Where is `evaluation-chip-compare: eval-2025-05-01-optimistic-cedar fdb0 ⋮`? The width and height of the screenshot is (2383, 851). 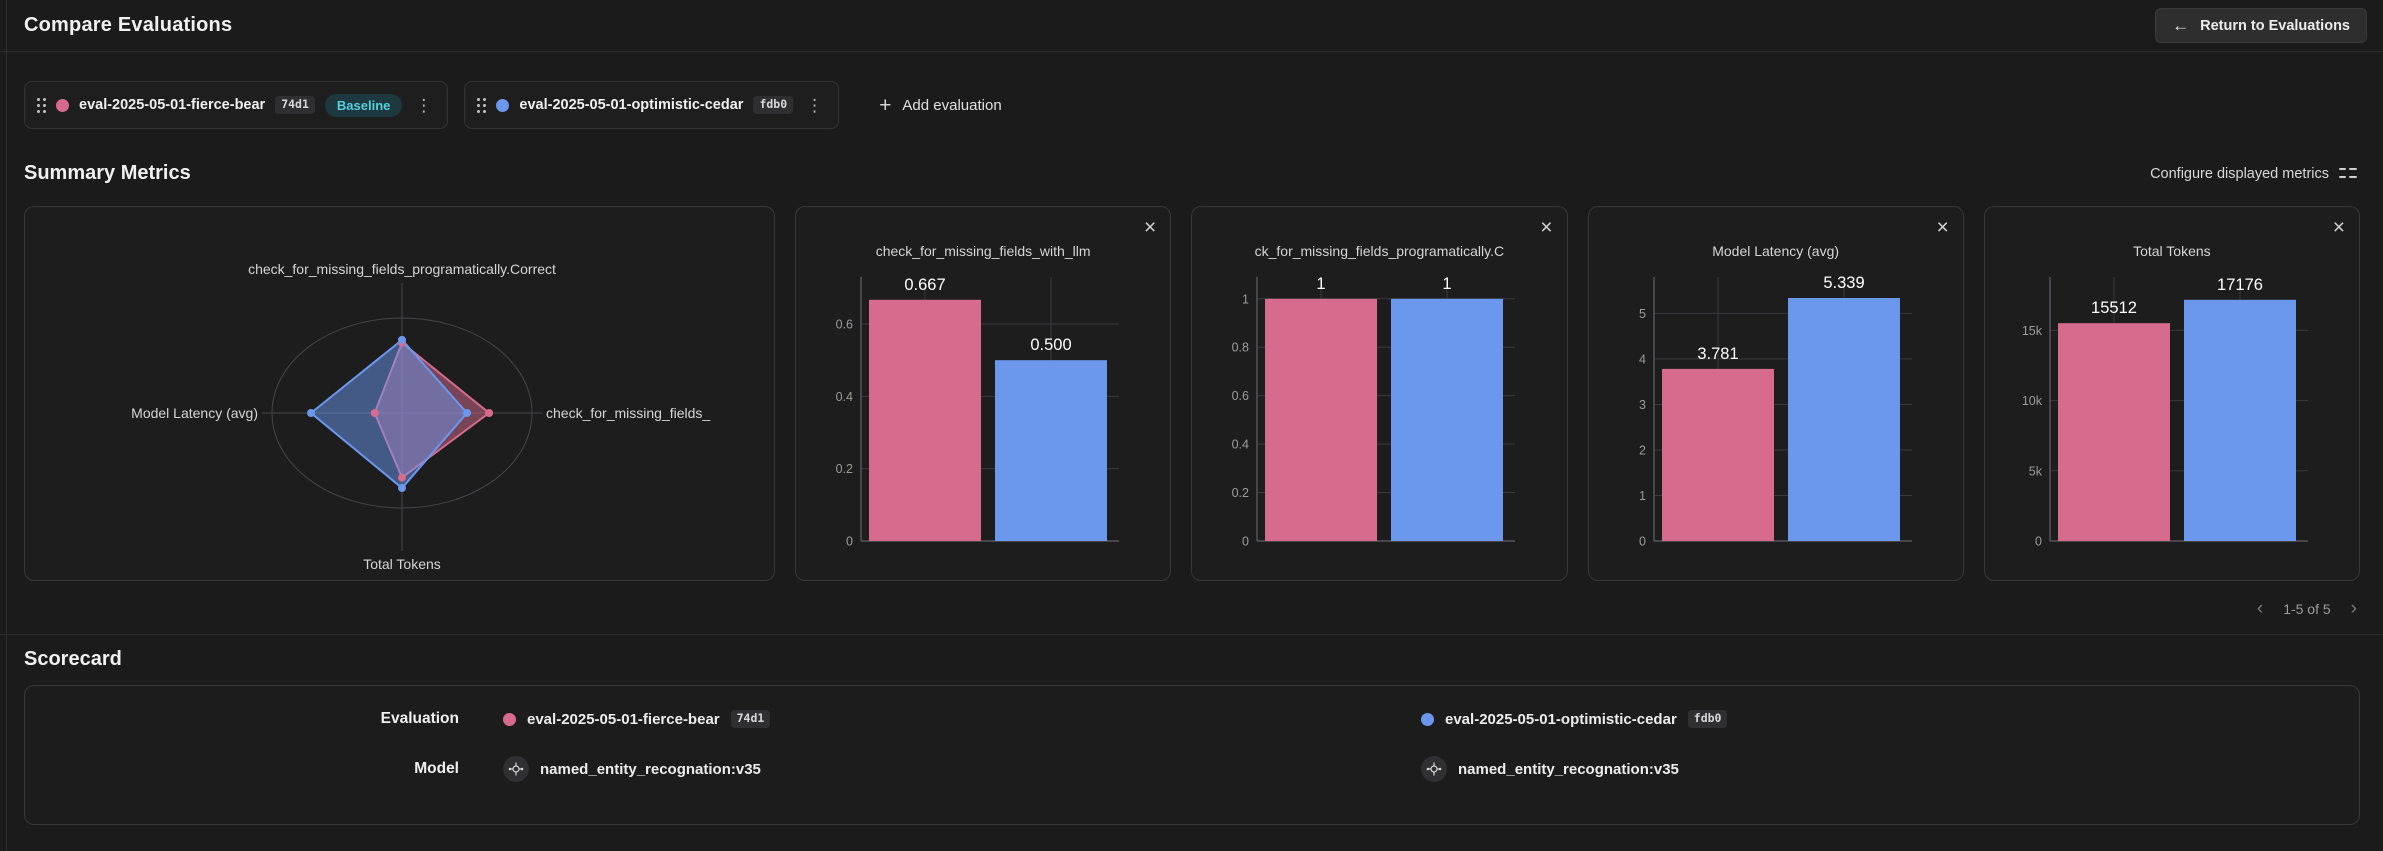 evaluation-chip-compare: eval-2025-05-01-optimistic-cedar fdb0 ⋮ is located at coordinates (652, 105).